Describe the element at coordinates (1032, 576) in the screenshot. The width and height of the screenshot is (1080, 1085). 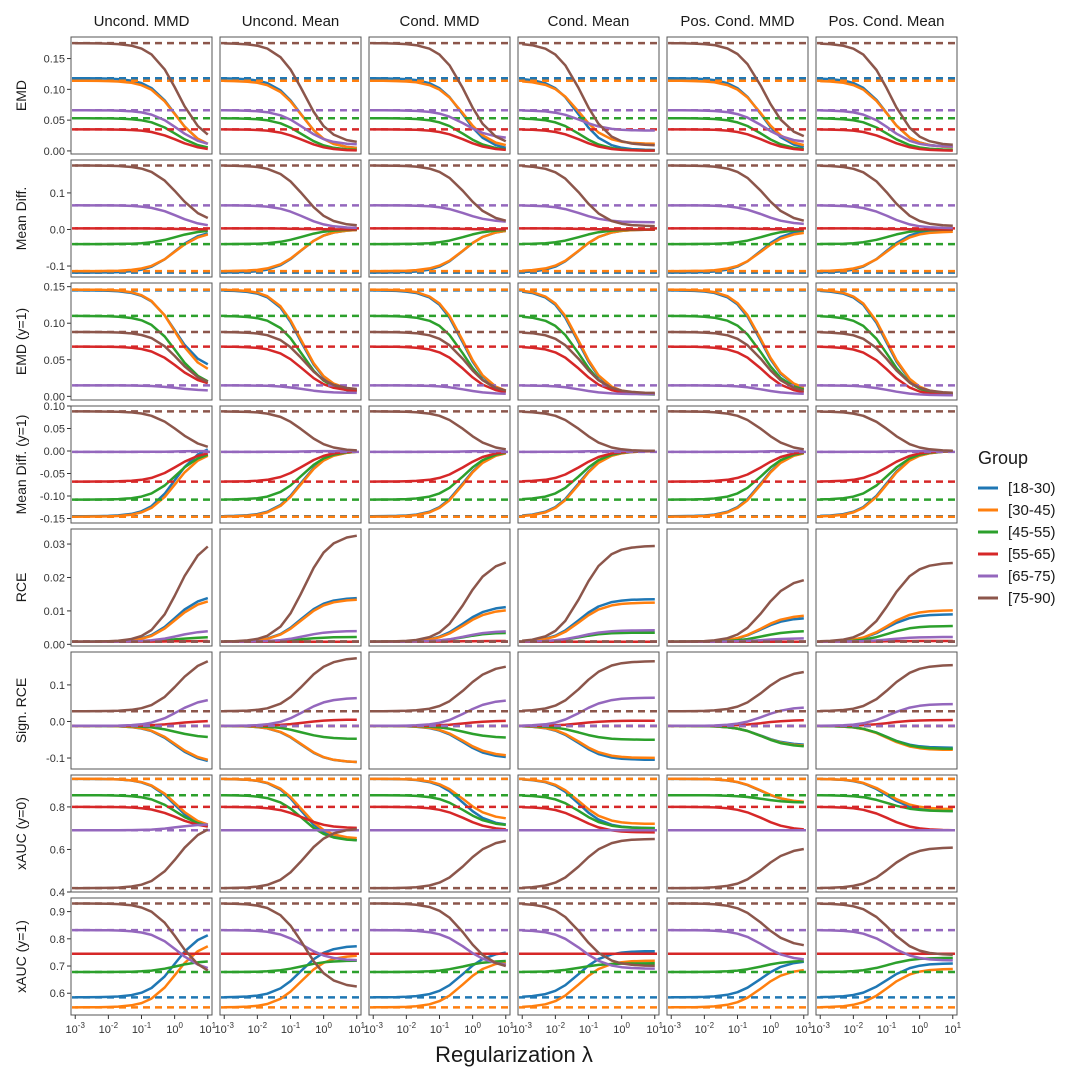
I see `legend-label: [65-75)` at that location.